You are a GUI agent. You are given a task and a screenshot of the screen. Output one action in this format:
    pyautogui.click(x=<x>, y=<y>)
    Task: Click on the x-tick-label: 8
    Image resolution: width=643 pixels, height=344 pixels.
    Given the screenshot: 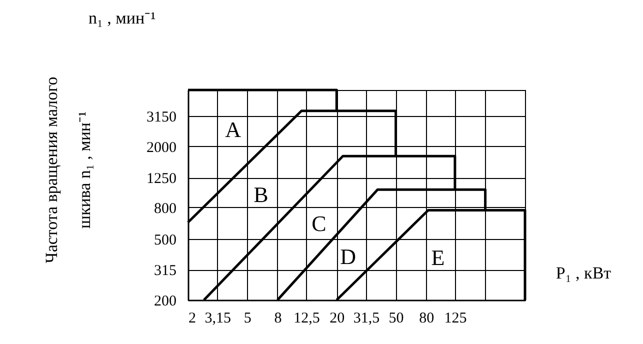 What is the action you would take?
    pyautogui.click(x=278, y=318)
    